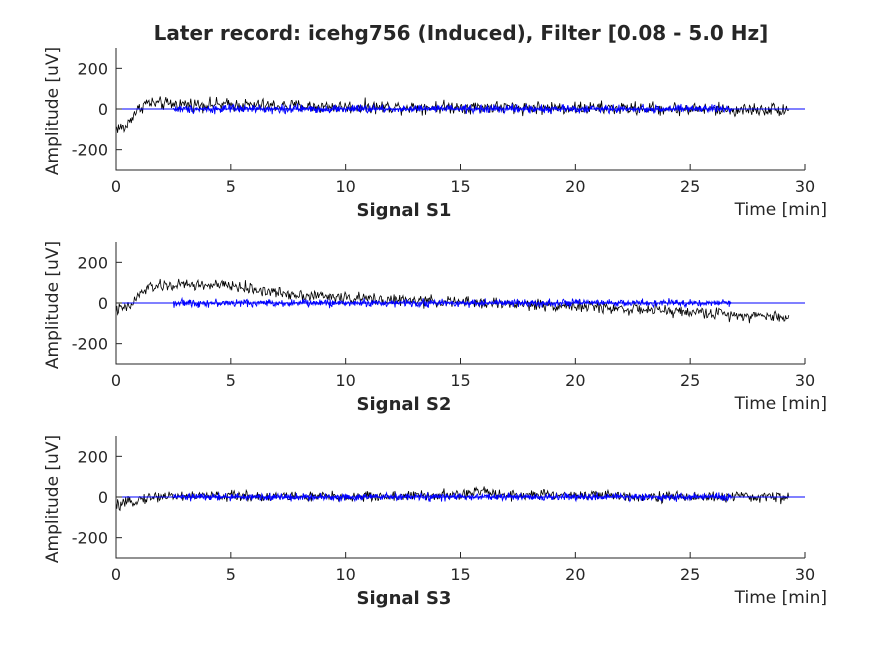  What do you see at coordinates (452, 302) in the screenshot?
I see `filtered-trace-s2` at bounding box center [452, 302].